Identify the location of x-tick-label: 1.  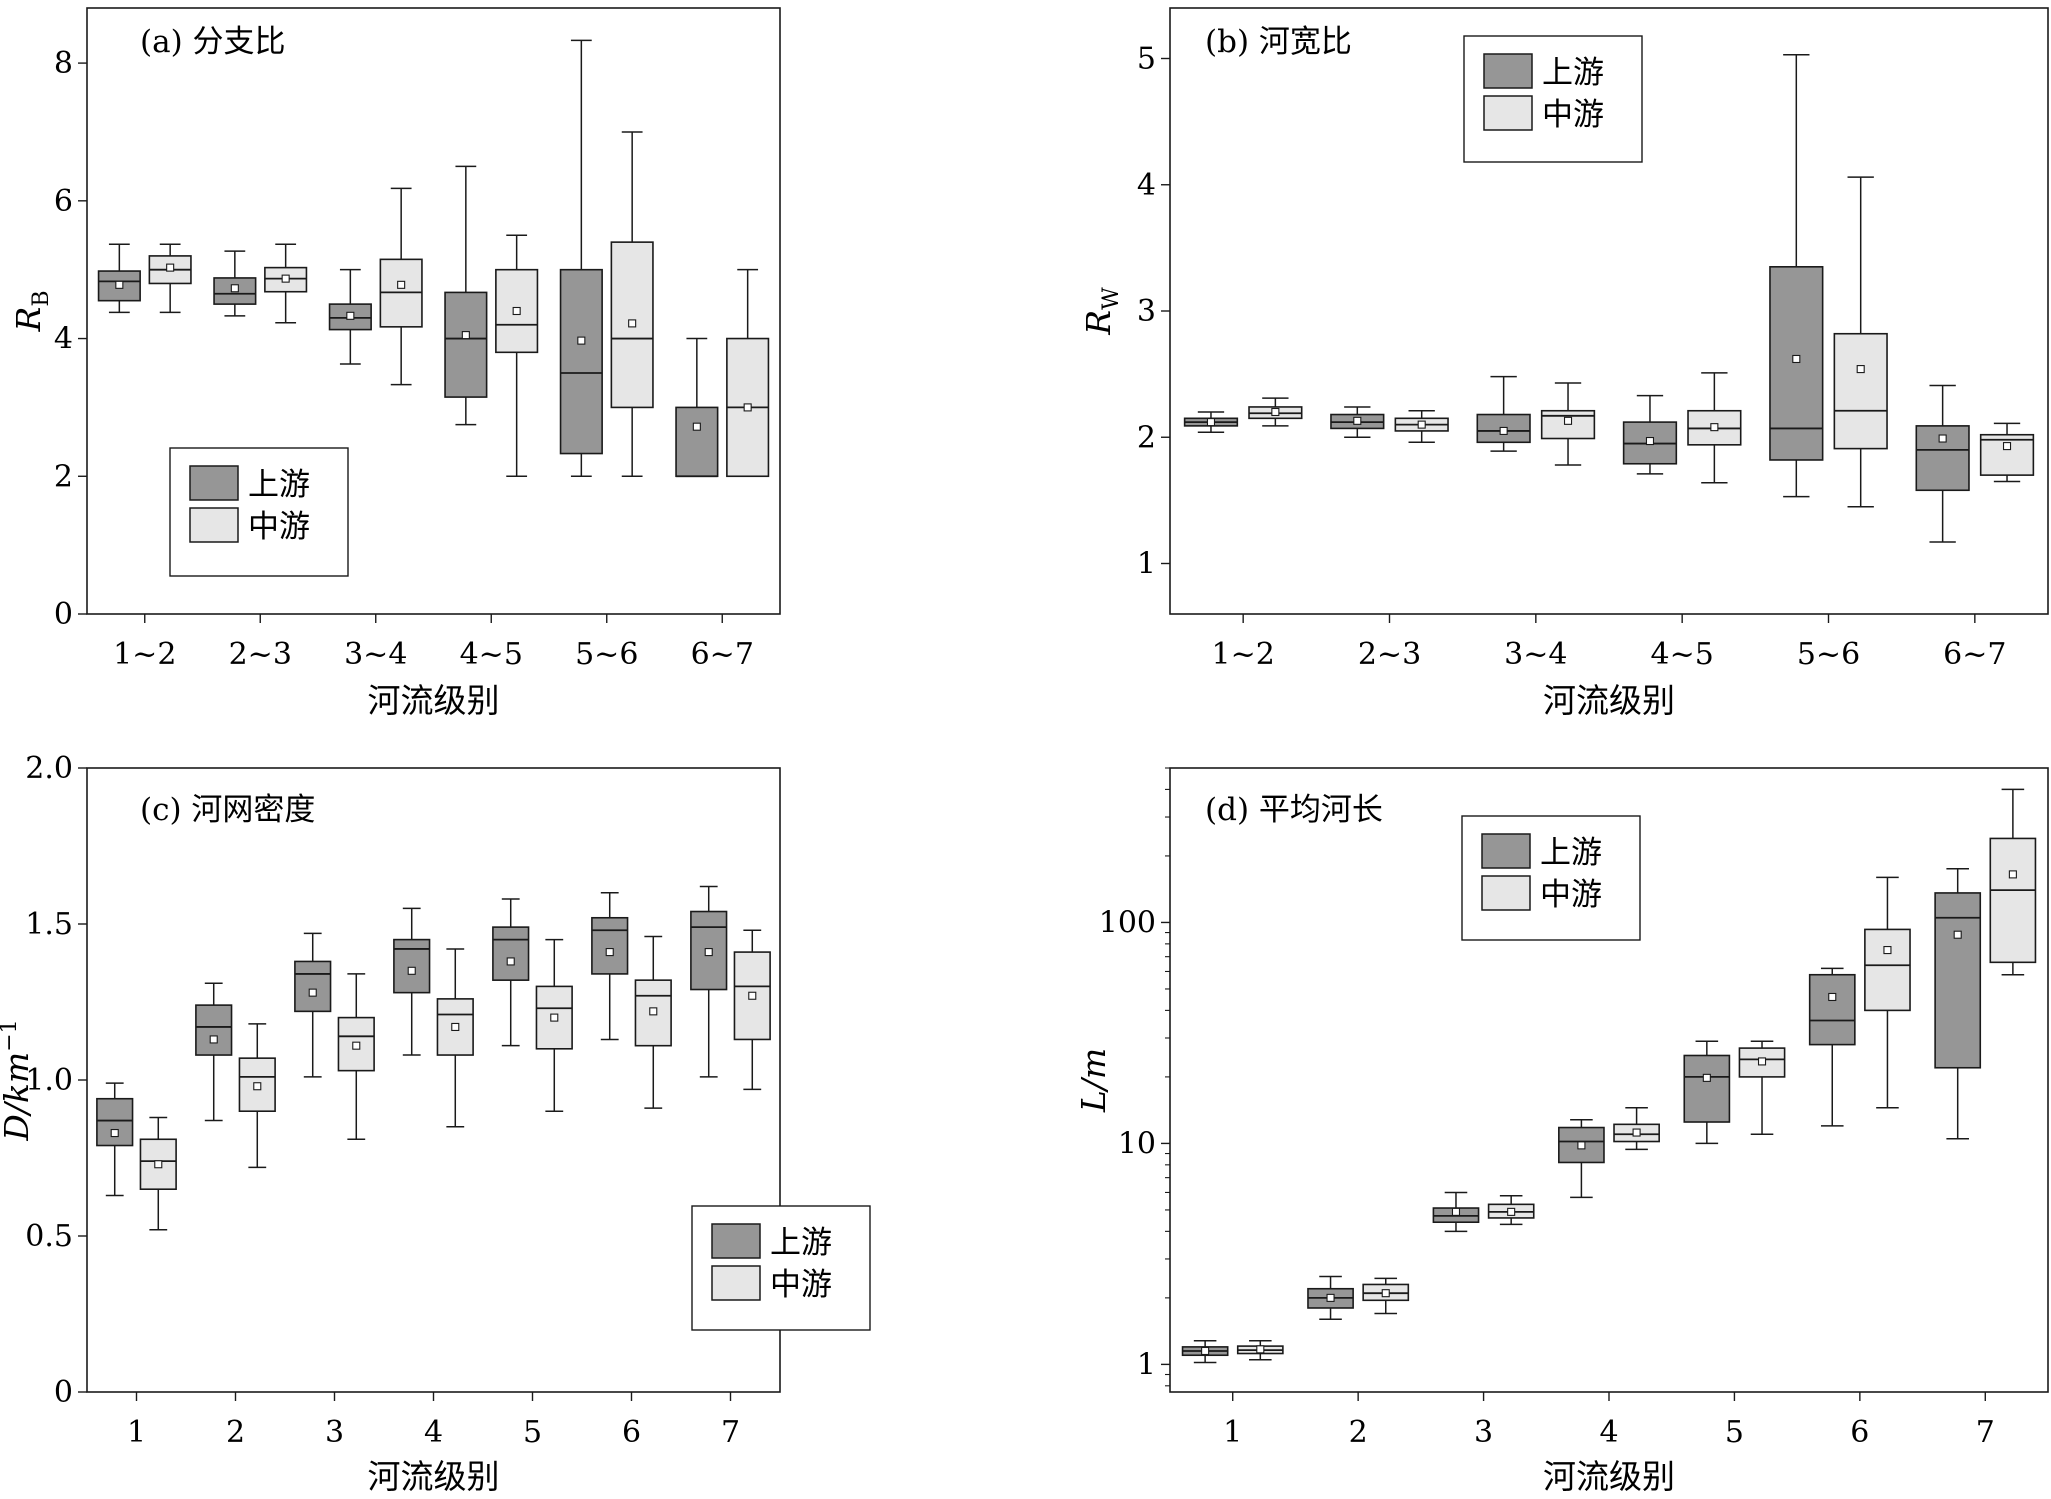
(136, 1432).